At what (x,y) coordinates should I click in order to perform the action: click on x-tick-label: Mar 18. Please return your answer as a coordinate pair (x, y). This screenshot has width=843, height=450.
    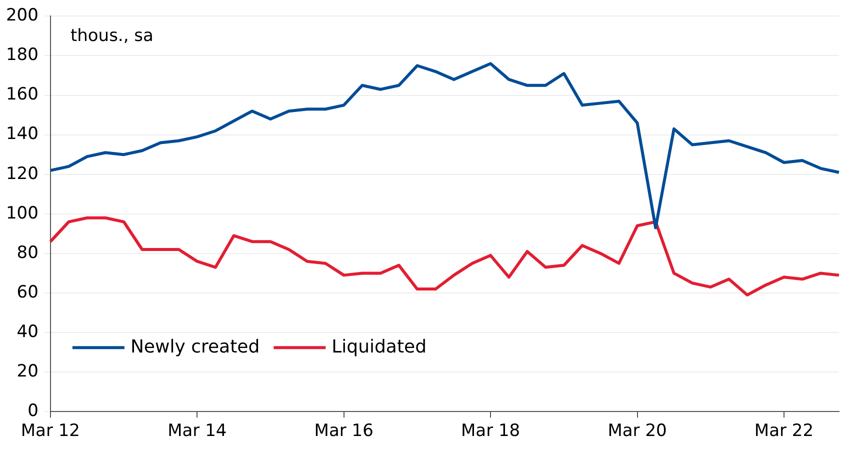
    Looking at the image, I should click on (490, 431).